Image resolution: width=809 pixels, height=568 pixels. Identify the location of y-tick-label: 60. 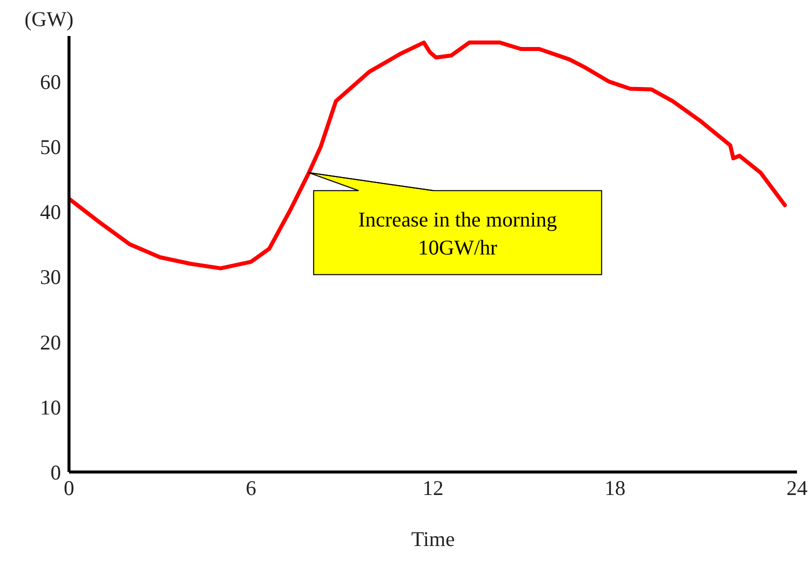
(50, 82).